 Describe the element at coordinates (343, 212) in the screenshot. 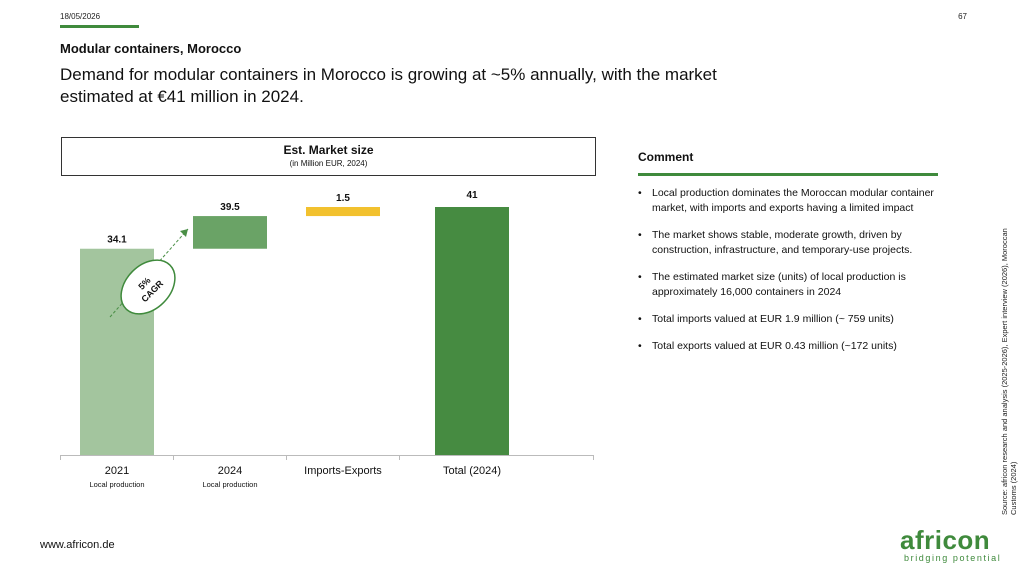

I see `bar-imports-exports` at that location.